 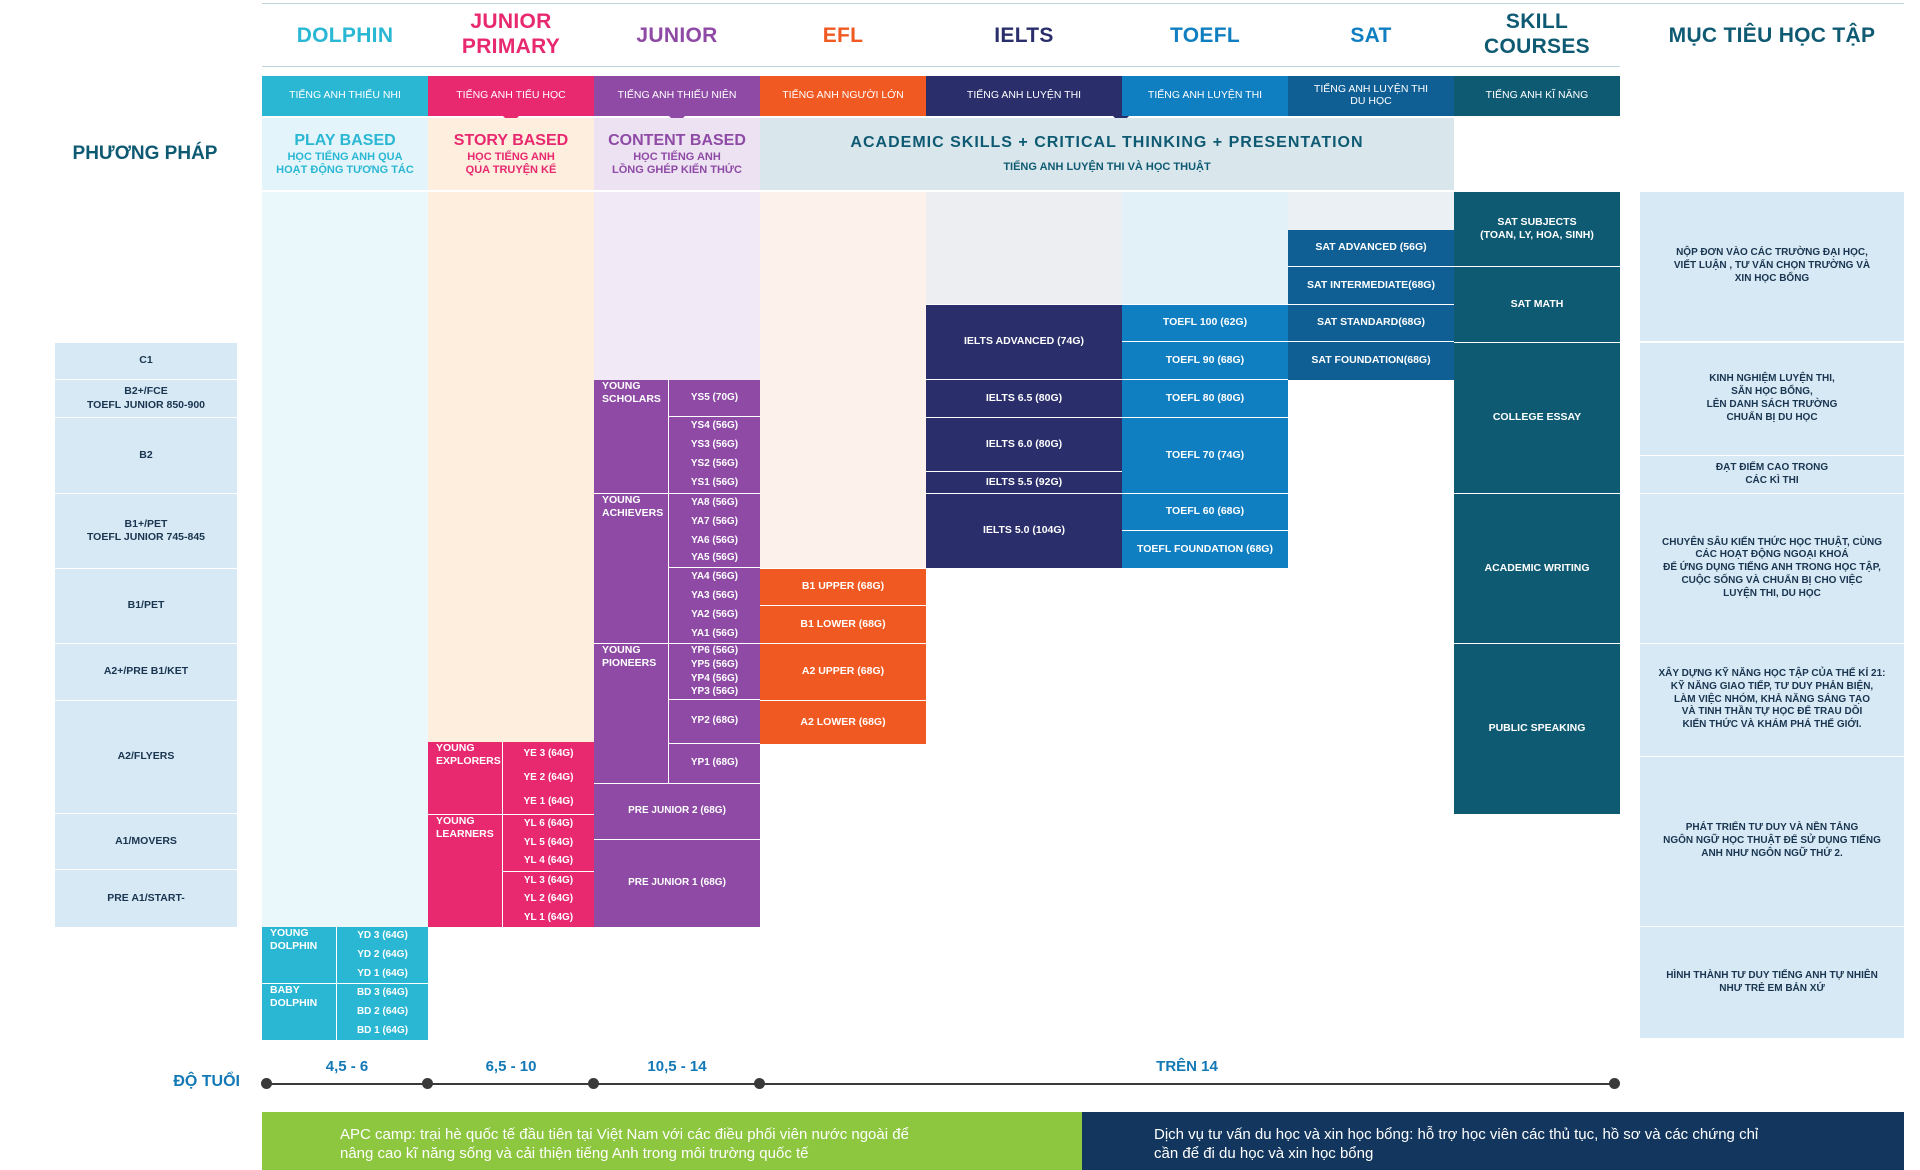 What do you see at coordinates (146, 531) in the screenshot?
I see `cefr-b1pet: B1+/PET TOEFL JUNIOR 745-845` at bounding box center [146, 531].